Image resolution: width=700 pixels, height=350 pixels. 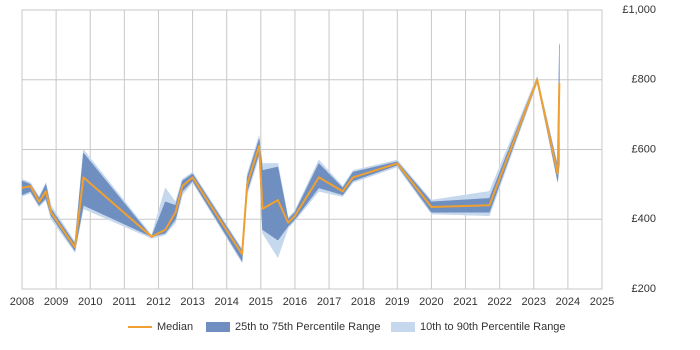 I want to click on x-tick-label: 2011, so click(x=125, y=302).